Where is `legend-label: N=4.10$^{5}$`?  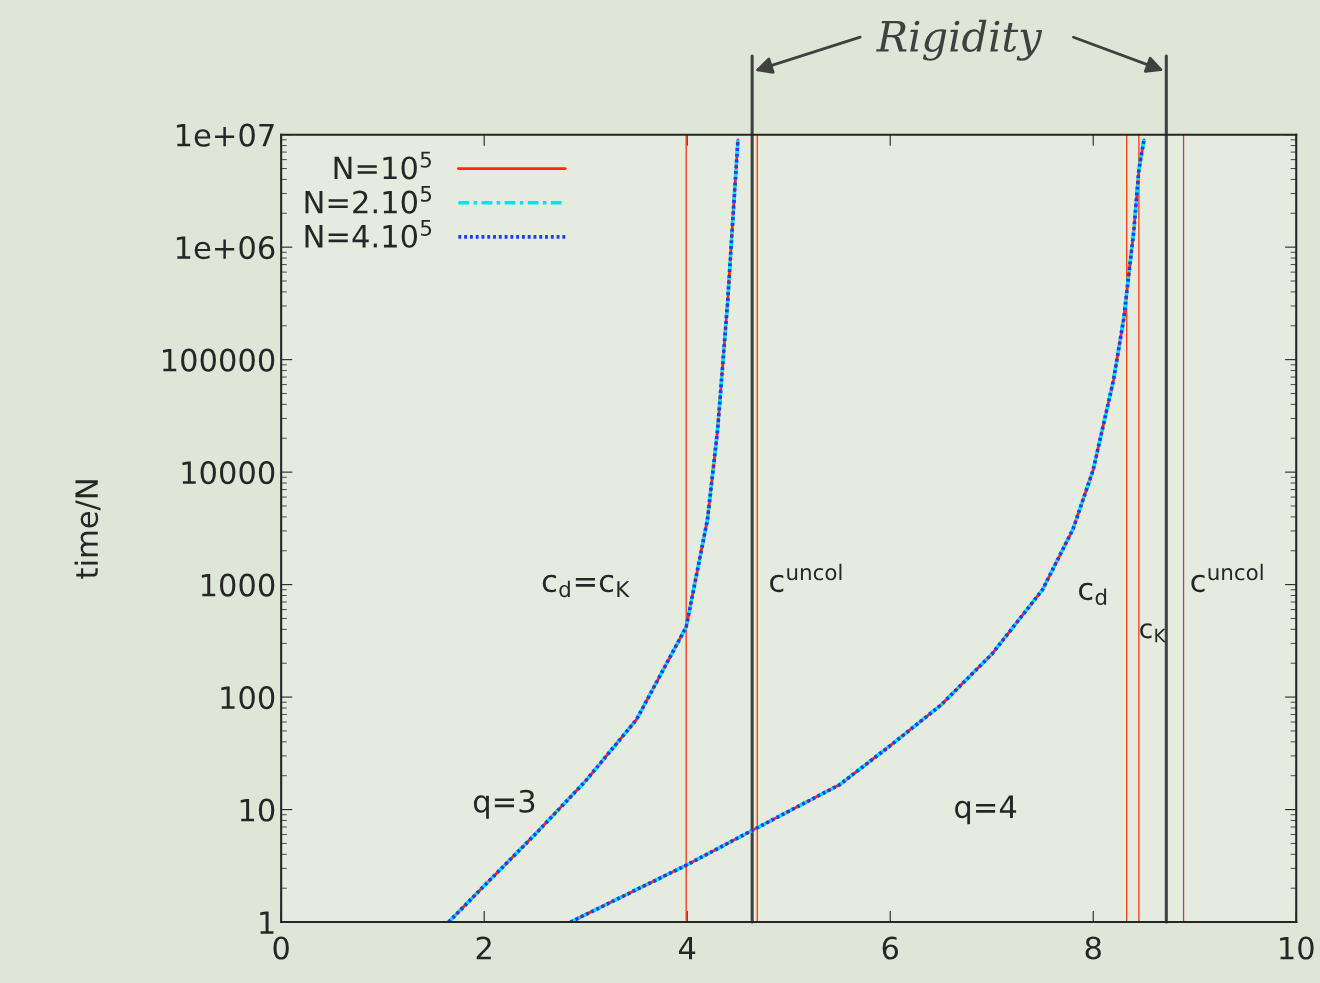
legend-label: N=4.10$^{5}$ is located at coordinates (368, 234).